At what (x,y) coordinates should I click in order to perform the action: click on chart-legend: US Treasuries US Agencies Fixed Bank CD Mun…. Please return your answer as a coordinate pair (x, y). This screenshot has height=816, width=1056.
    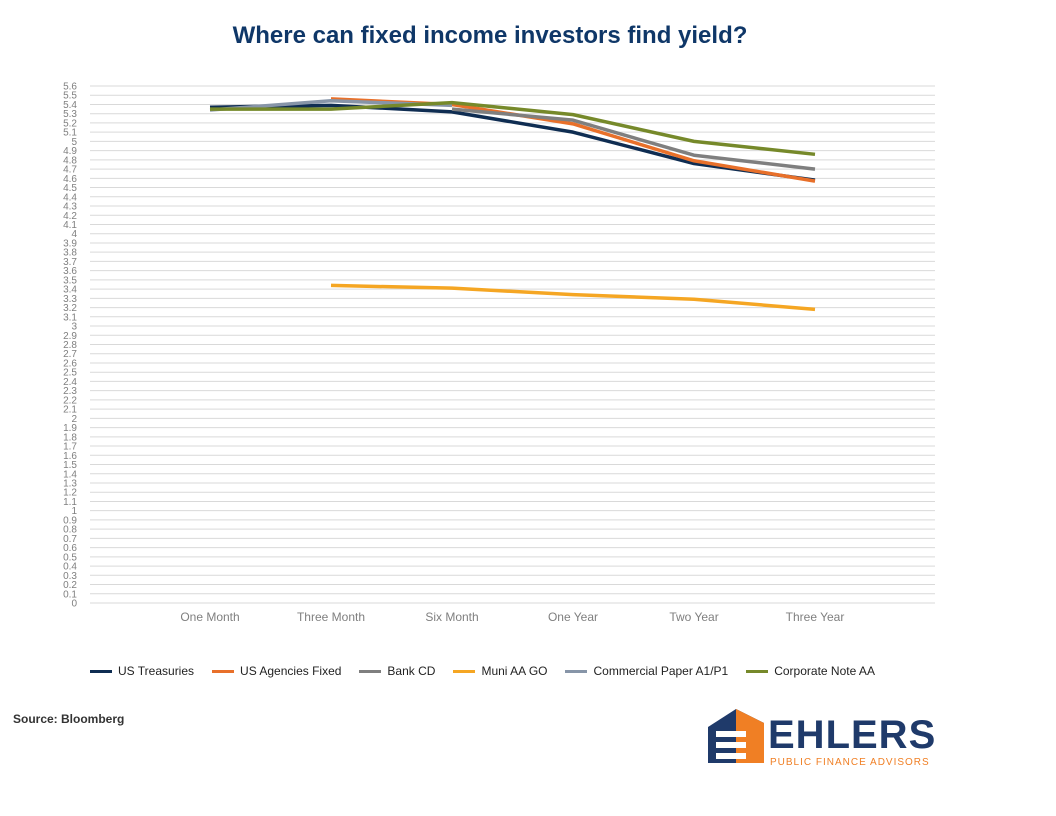
    Looking at the image, I should click on (482, 671).